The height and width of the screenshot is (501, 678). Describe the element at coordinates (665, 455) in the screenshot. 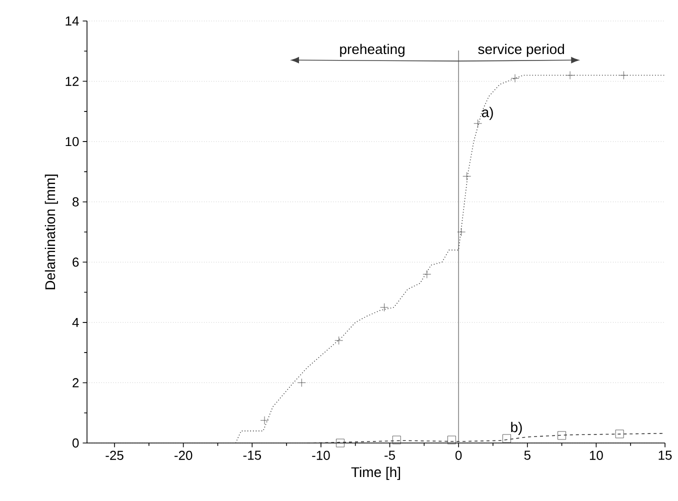

I see `x-tick-label: 15` at that location.